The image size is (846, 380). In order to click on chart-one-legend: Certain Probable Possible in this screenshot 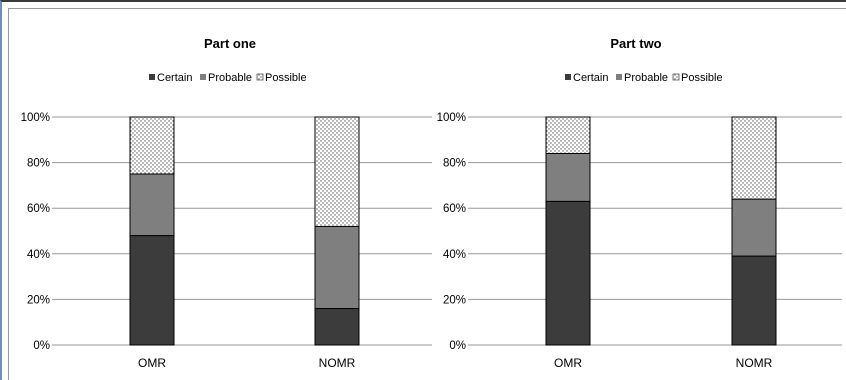, I will do `click(228, 78)`.